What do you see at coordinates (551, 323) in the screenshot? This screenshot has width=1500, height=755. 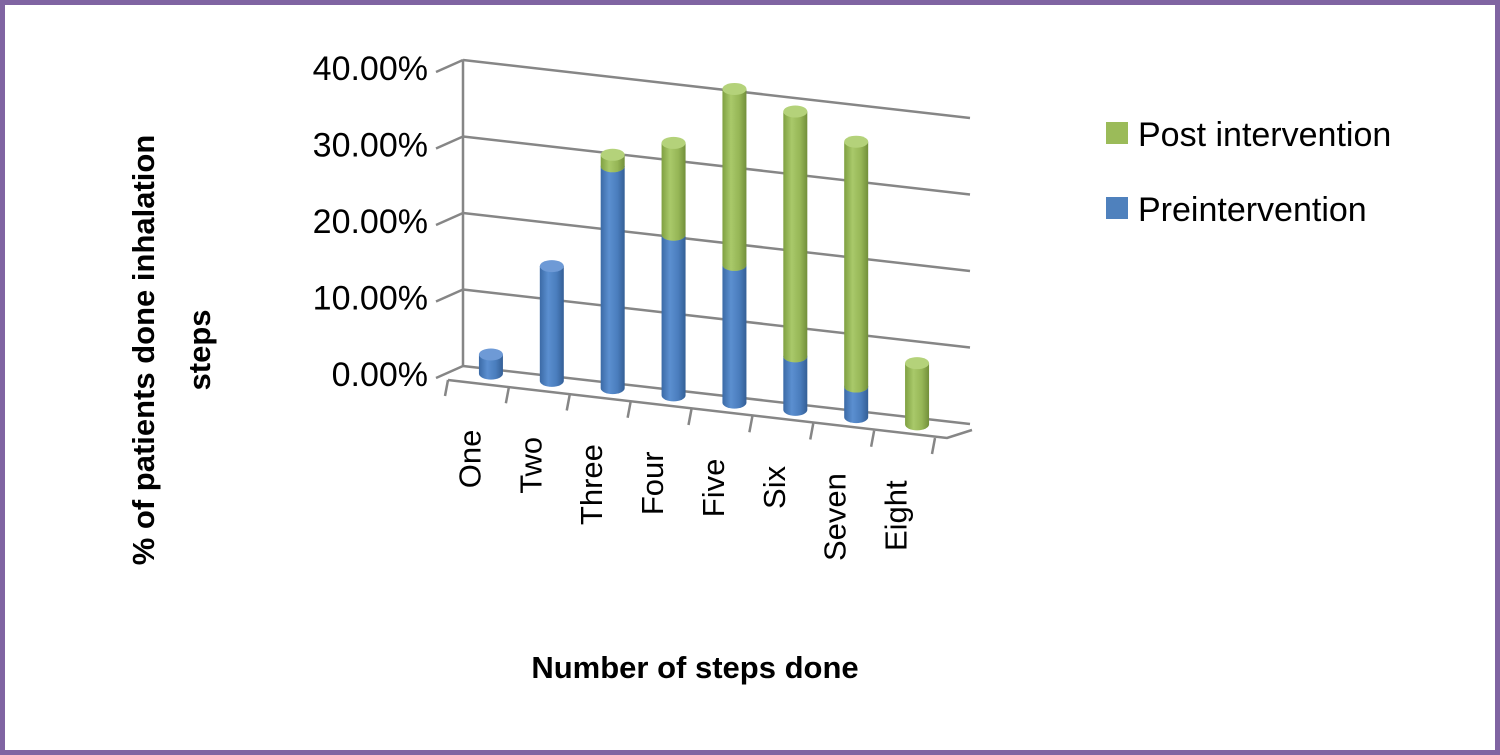 I see `bar-two-preintervention` at bounding box center [551, 323].